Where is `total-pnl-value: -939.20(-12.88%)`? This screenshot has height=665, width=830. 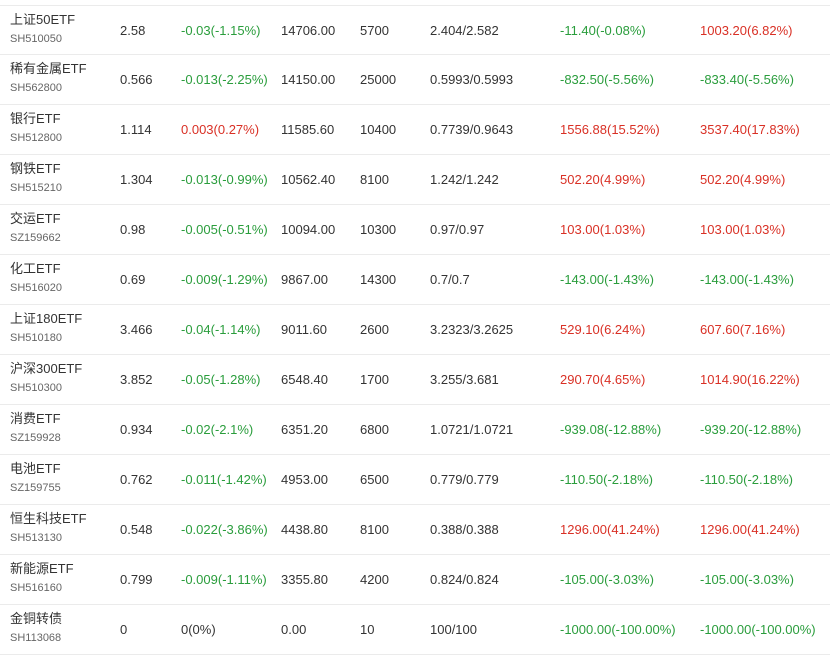
total-pnl-value: -939.20(-12.88%) is located at coordinates (751, 429).